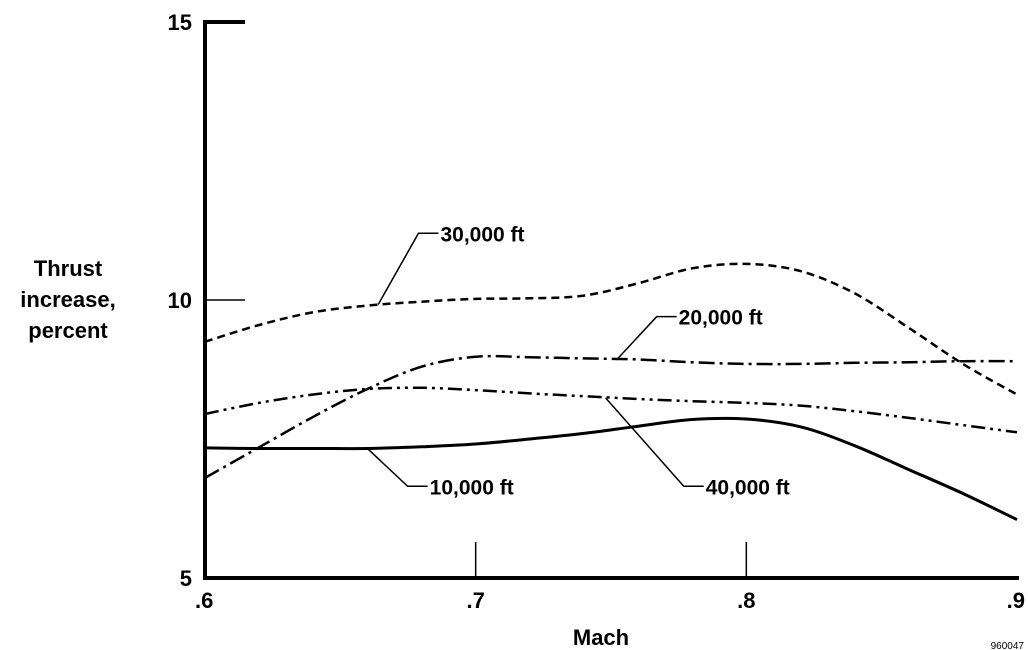 Image resolution: width=1028 pixels, height=650 pixels. Describe the element at coordinates (186, 578) in the screenshot. I see `y-tick-label: 5` at that location.